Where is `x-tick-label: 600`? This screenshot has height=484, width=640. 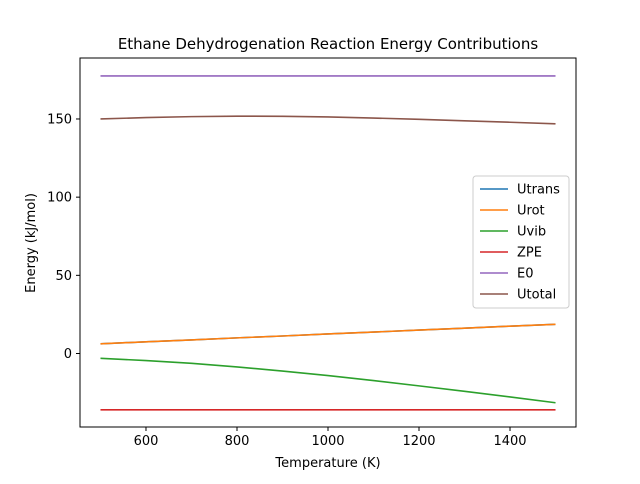 x-tick-label: 600 is located at coordinates (146, 441).